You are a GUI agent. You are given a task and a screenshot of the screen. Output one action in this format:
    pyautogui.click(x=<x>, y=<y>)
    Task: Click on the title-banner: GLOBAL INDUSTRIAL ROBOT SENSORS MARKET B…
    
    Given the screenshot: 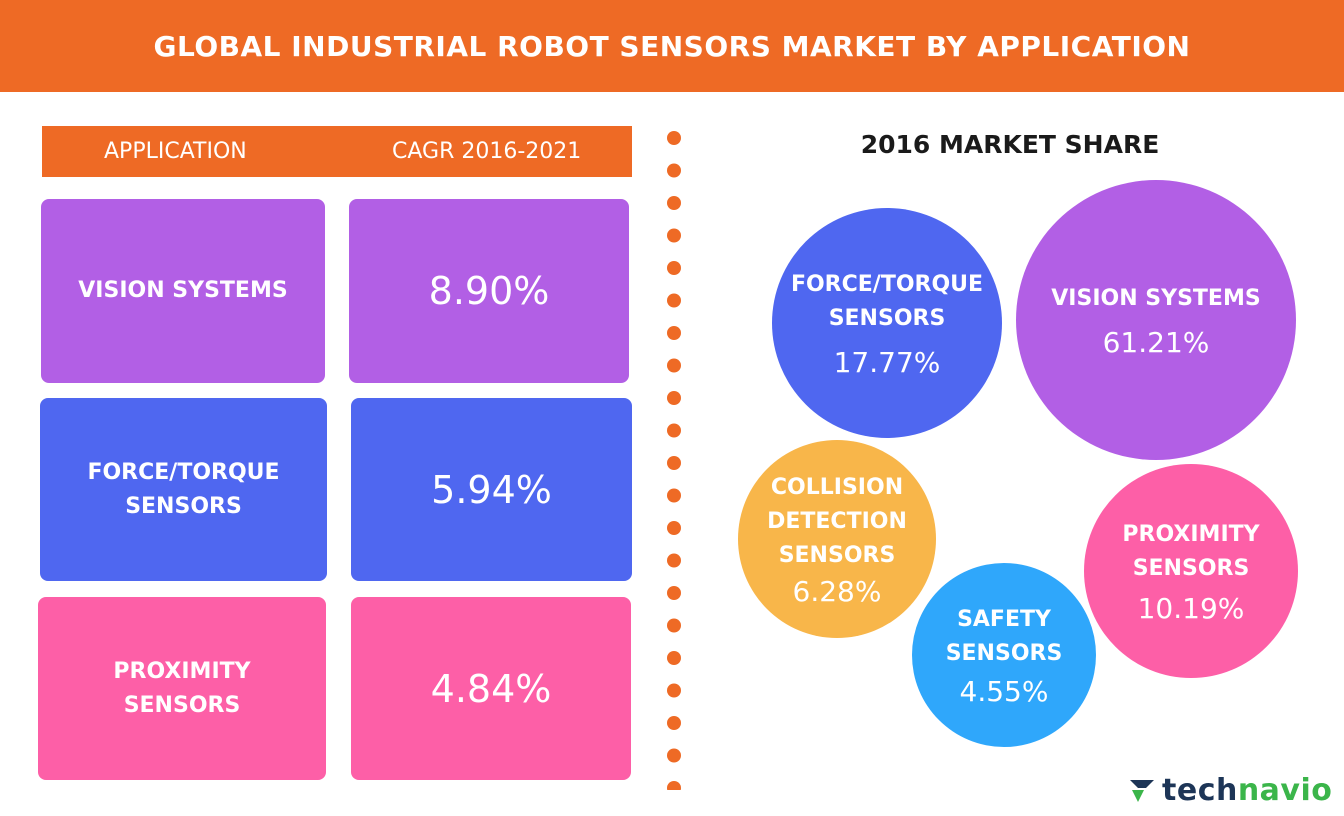 What is the action you would take?
    pyautogui.click(x=672, y=46)
    